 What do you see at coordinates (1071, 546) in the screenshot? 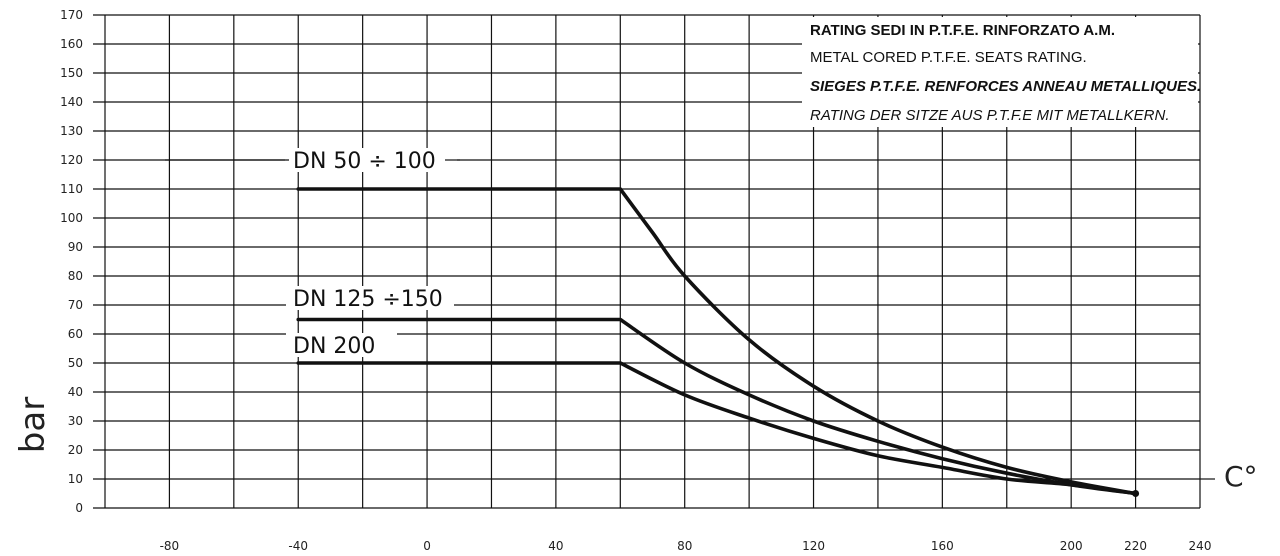
I see `x-tick-label: 200` at bounding box center [1071, 546].